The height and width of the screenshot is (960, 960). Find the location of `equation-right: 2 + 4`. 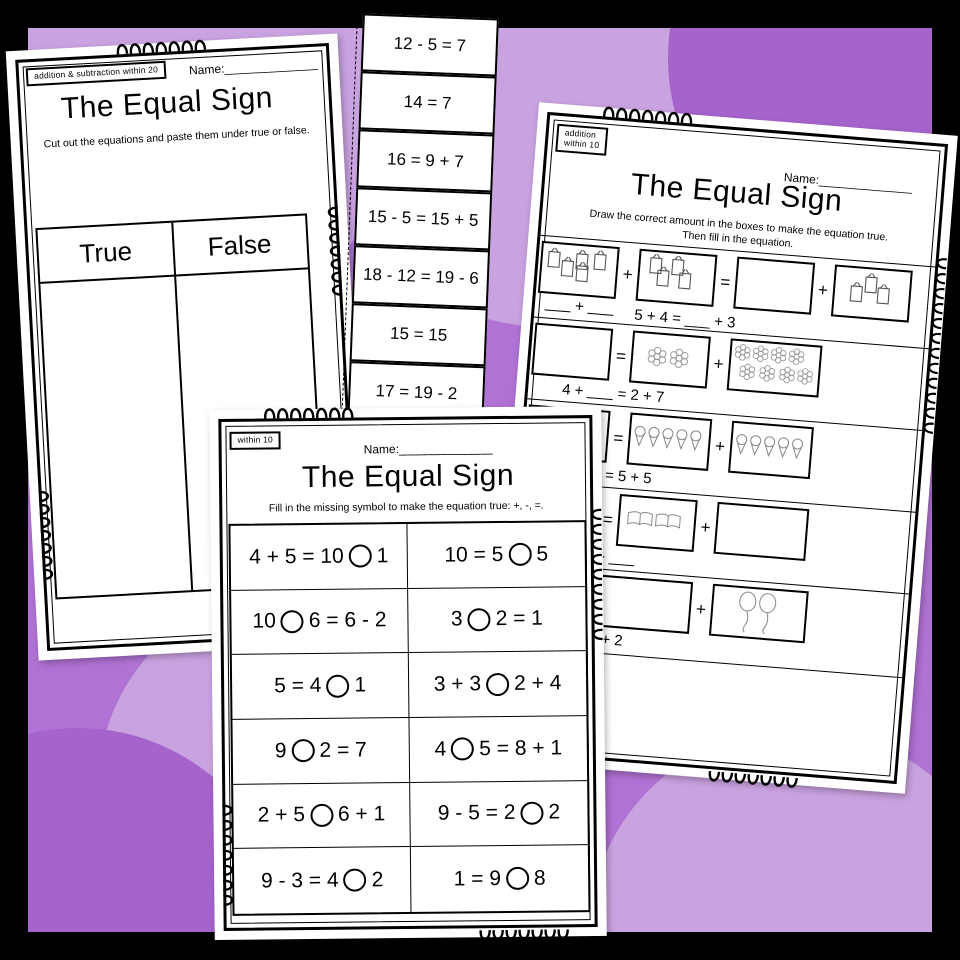

equation-right: 2 + 4 is located at coordinates (537, 683).